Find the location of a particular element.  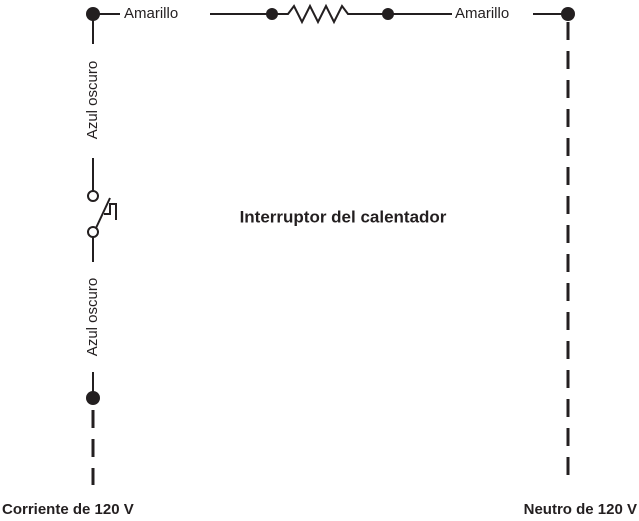

terminal-label: Neutro de 120 V is located at coordinates (580, 509).